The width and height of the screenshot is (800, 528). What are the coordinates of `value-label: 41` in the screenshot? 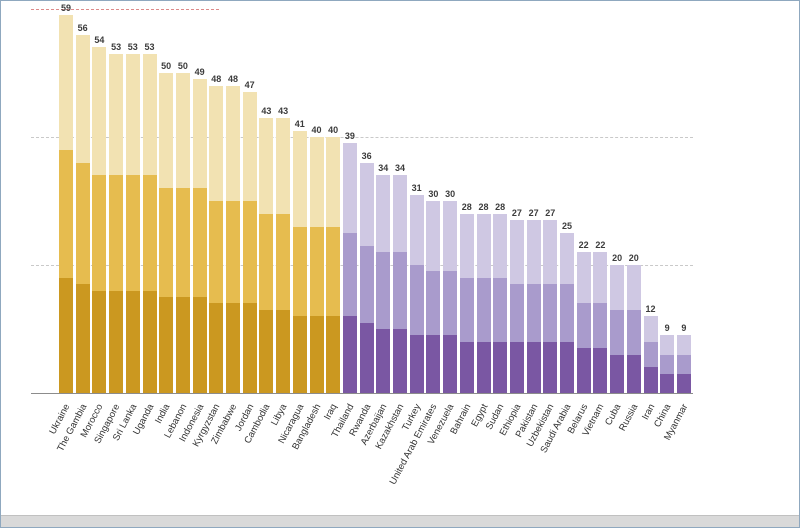 It's located at (299, 123).